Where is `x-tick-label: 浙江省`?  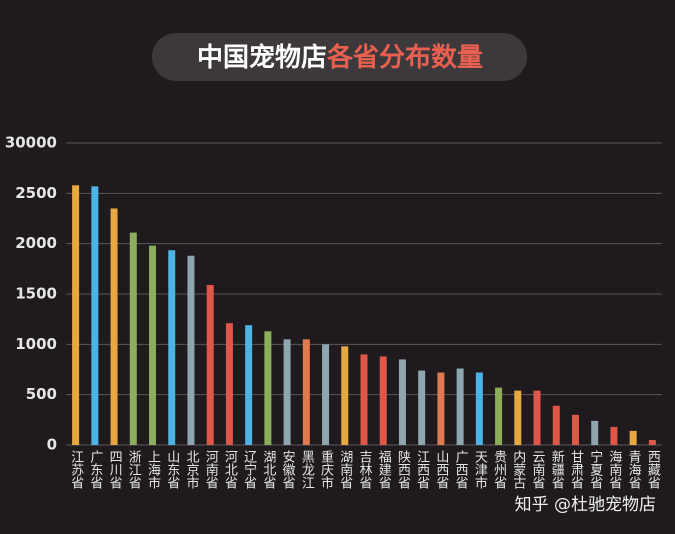
x-tick-label: 浙江省 is located at coordinates (134, 469).